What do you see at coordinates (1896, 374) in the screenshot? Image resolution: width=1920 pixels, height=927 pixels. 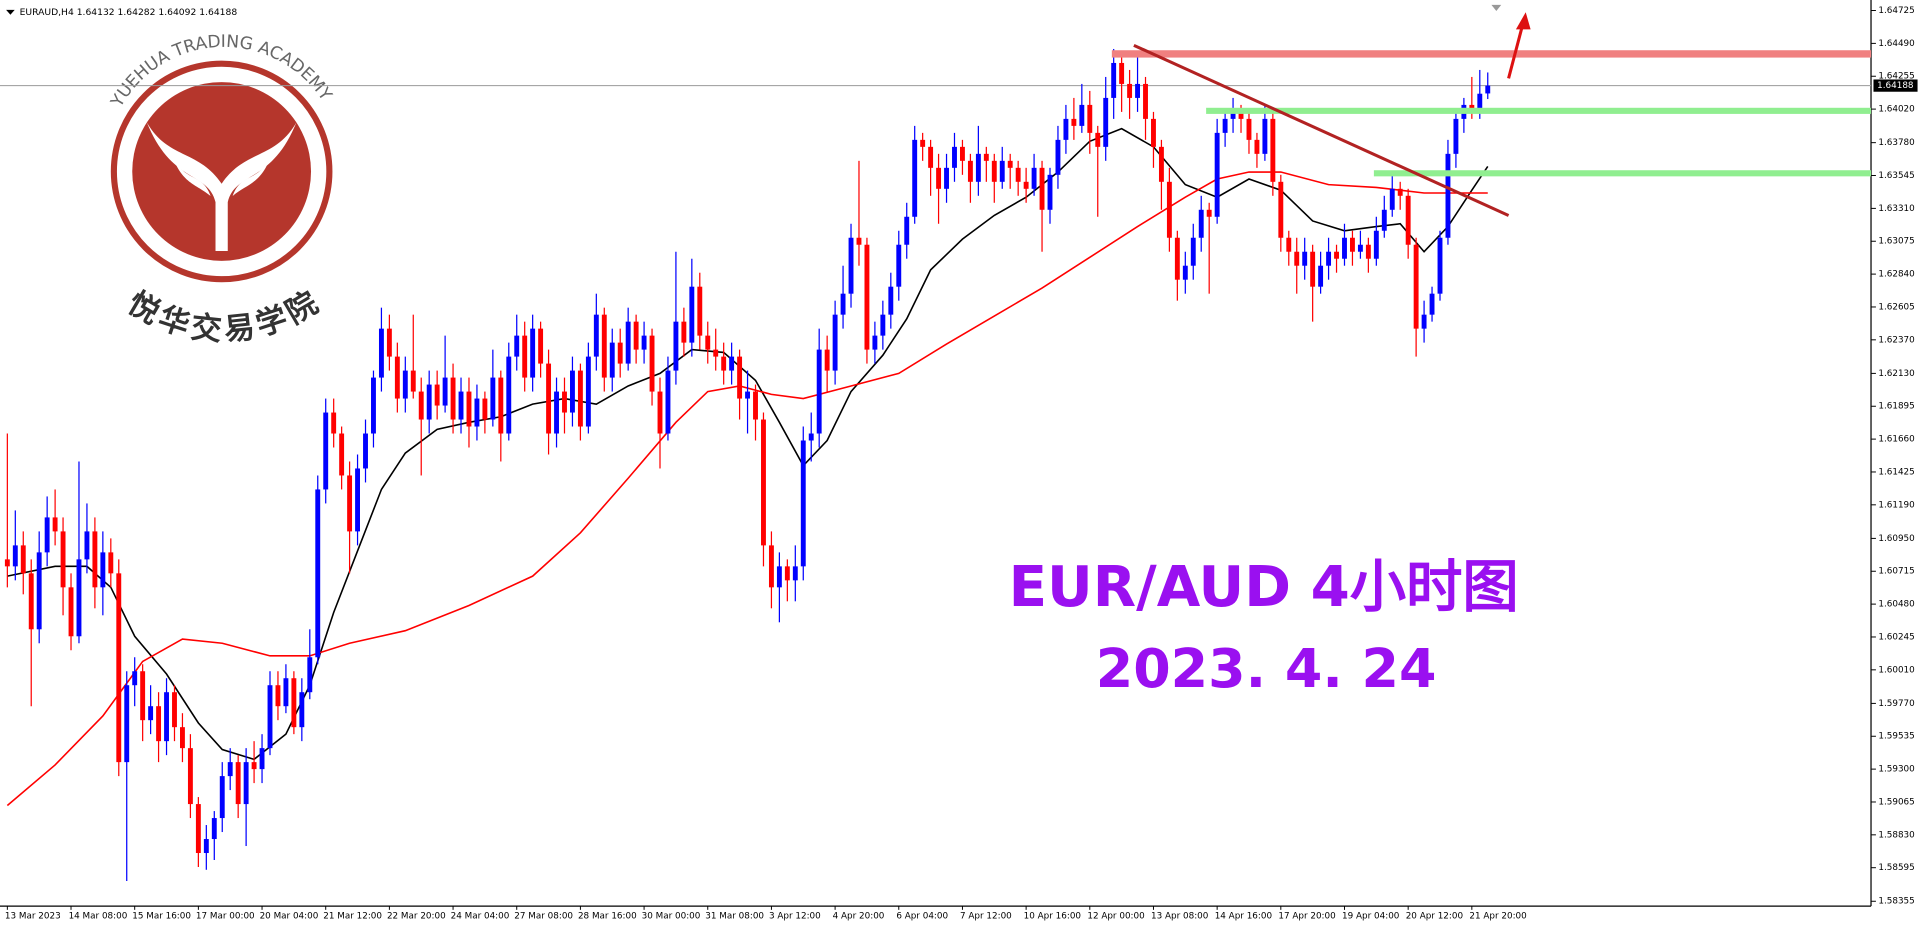 I see `y-tick-label: 1.62130` at bounding box center [1896, 374].